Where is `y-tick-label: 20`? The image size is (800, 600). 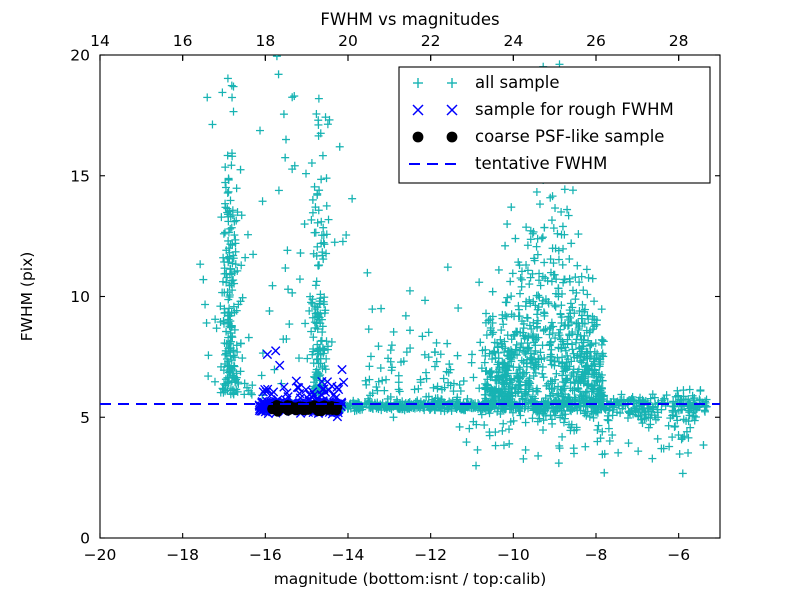 y-tick-label: 20 is located at coordinates (80, 56).